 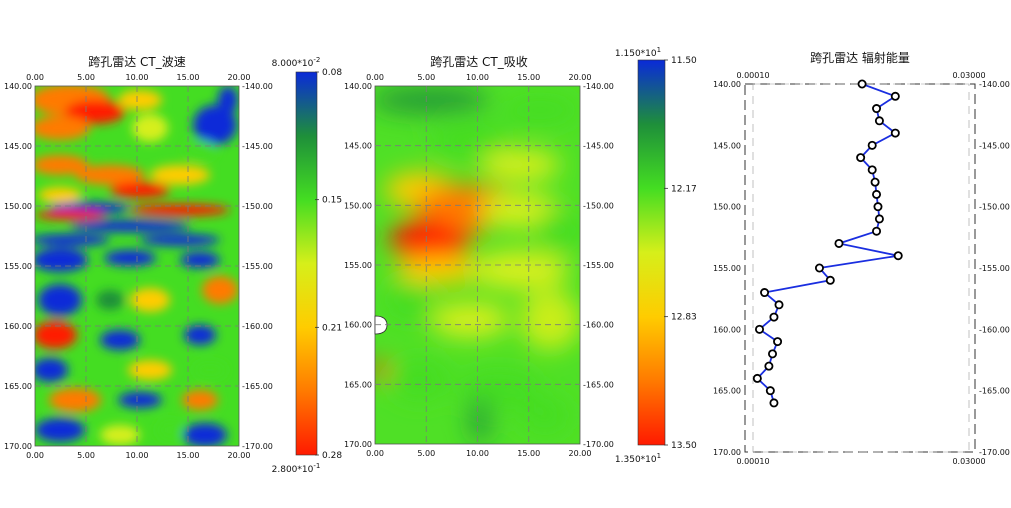 What do you see at coordinates (18, 446) in the screenshot?
I see `velocity-y-tick-left: 170.00` at bounding box center [18, 446].